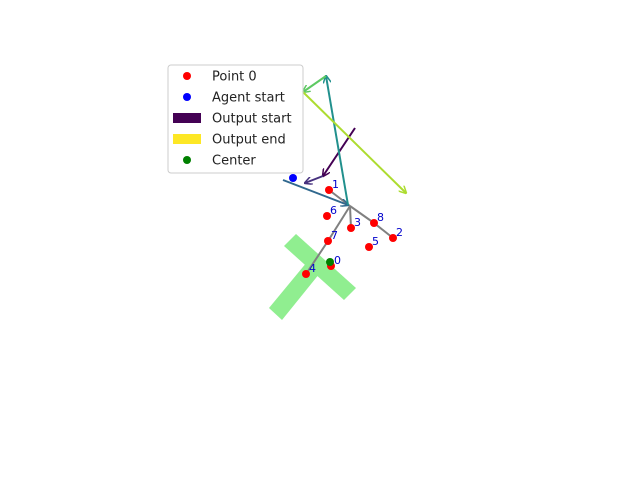 This screenshot has width=640, height=480. Describe the element at coordinates (335, 184) in the screenshot. I see `point-label-1: 1` at that location.